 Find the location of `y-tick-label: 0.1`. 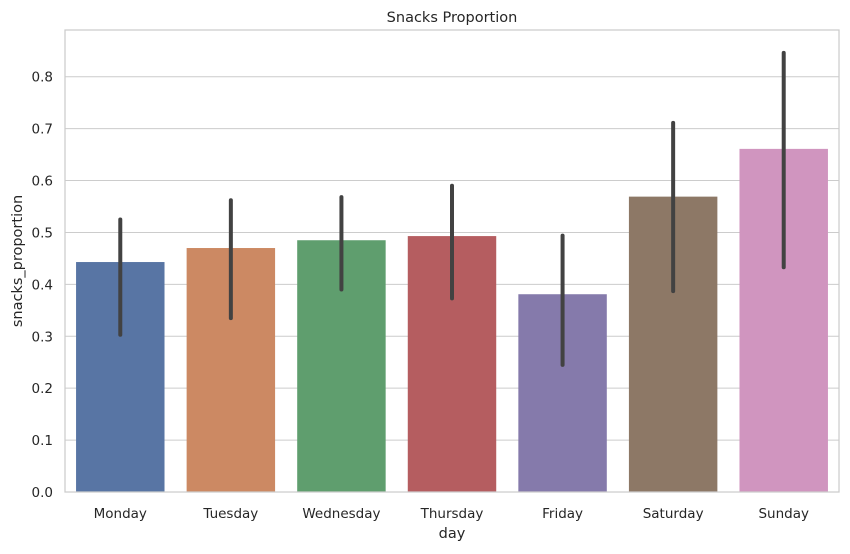

y-tick-label: 0.1 is located at coordinates (42, 441).